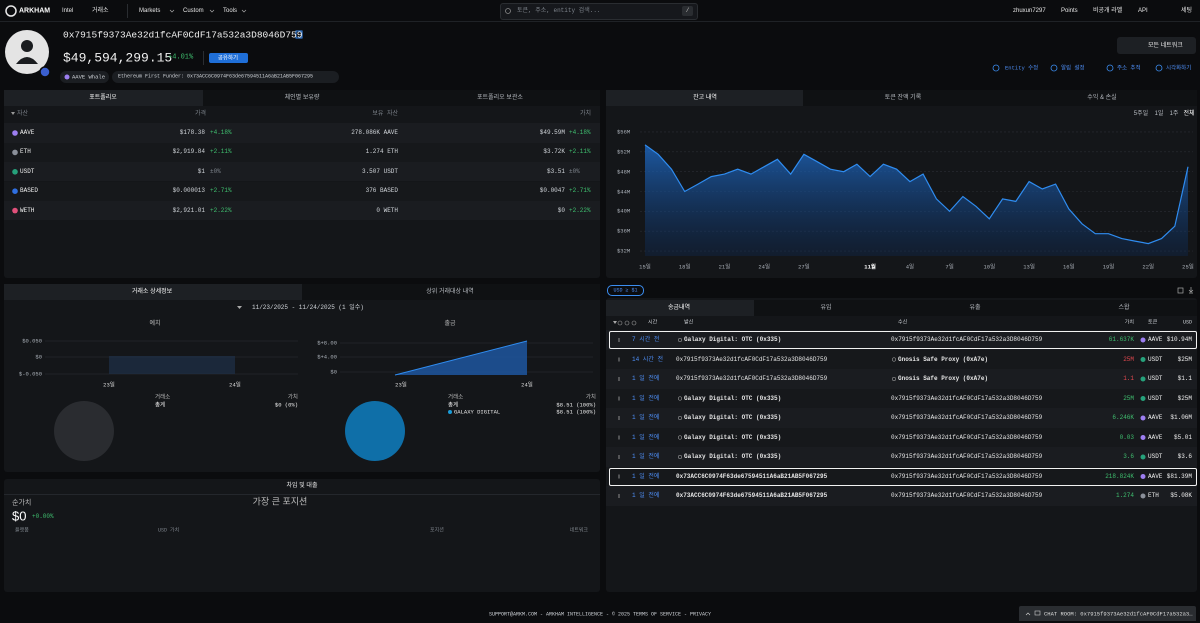 This screenshot has width=1200, height=623. I want to click on mini-x-label: 24일, so click(235, 385).